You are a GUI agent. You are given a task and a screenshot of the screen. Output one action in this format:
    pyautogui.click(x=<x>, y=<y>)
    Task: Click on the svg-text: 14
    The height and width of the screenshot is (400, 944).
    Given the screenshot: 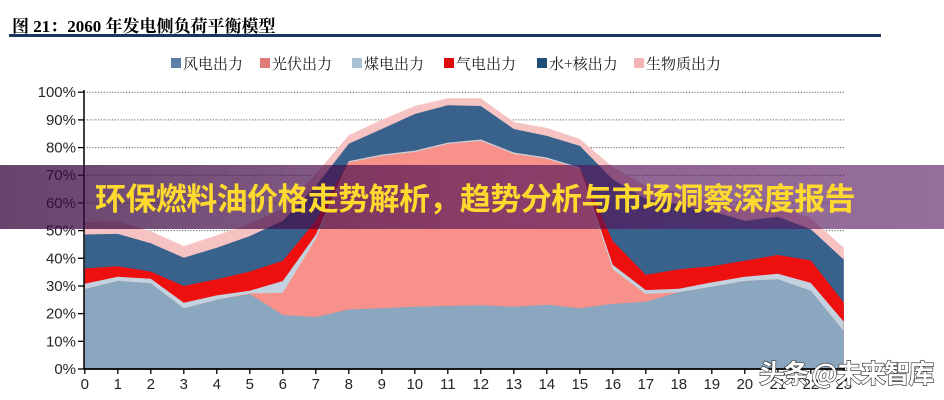 What is the action you would take?
    pyautogui.click(x=546, y=384)
    